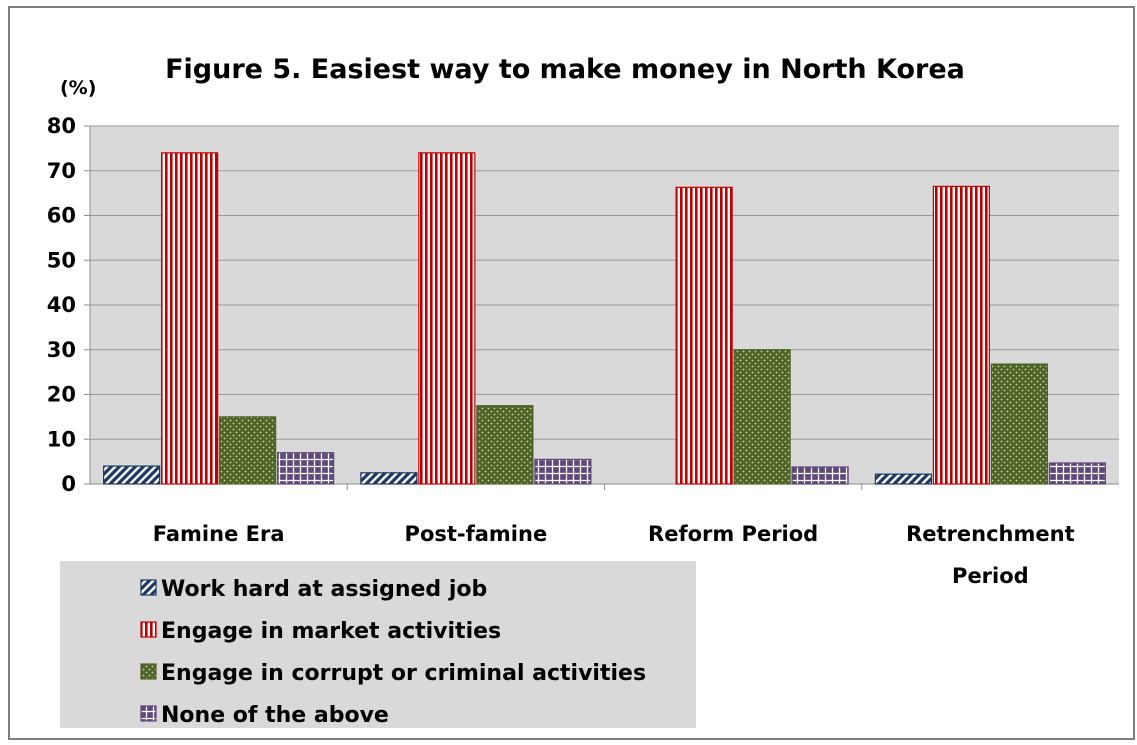  I want to click on legend-entry: Work hard at assigned job, so click(313, 589).